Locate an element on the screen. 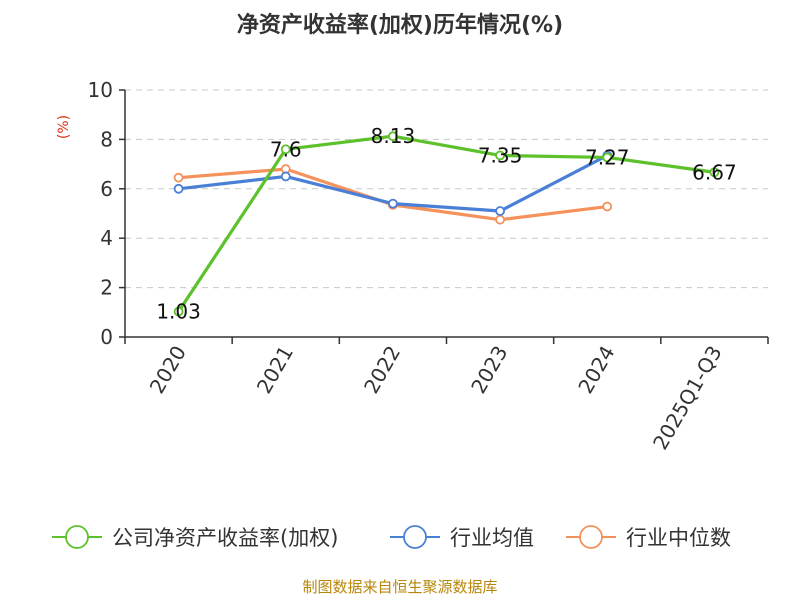 Image resolution: width=800 pixels, height=600 pixels. x-tick-label: 2021 is located at coordinates (275, 370).